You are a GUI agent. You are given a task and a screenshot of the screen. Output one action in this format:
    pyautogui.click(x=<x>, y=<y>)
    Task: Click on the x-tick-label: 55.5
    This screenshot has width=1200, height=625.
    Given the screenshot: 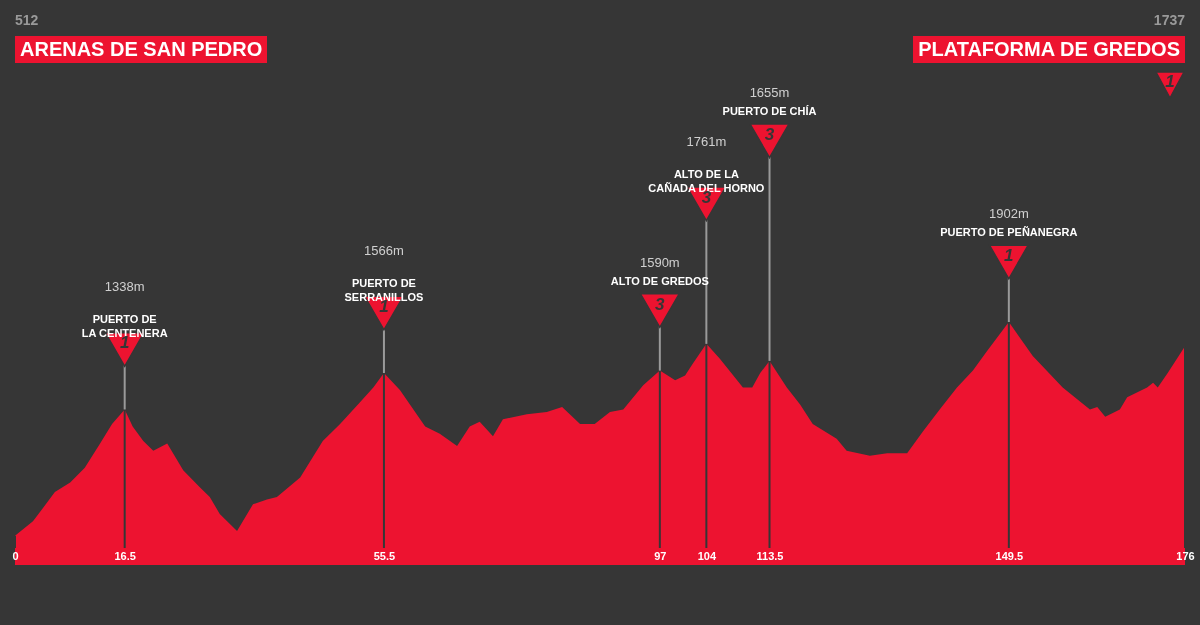 What is the action you would take?
    pyautogui.click(x=384, y=555)
    